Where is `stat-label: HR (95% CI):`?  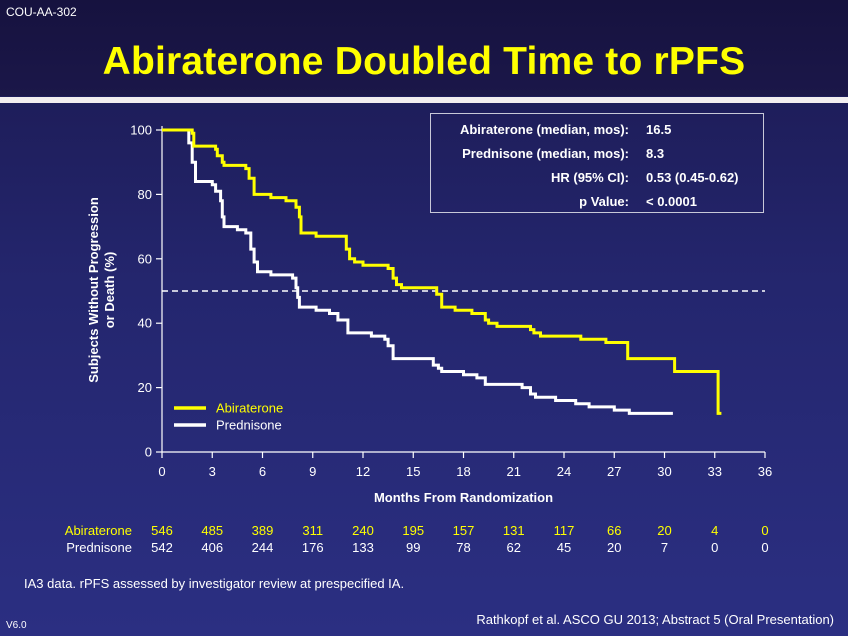 stat-label: HR (95% CI): is located at coordinates (589, 177).